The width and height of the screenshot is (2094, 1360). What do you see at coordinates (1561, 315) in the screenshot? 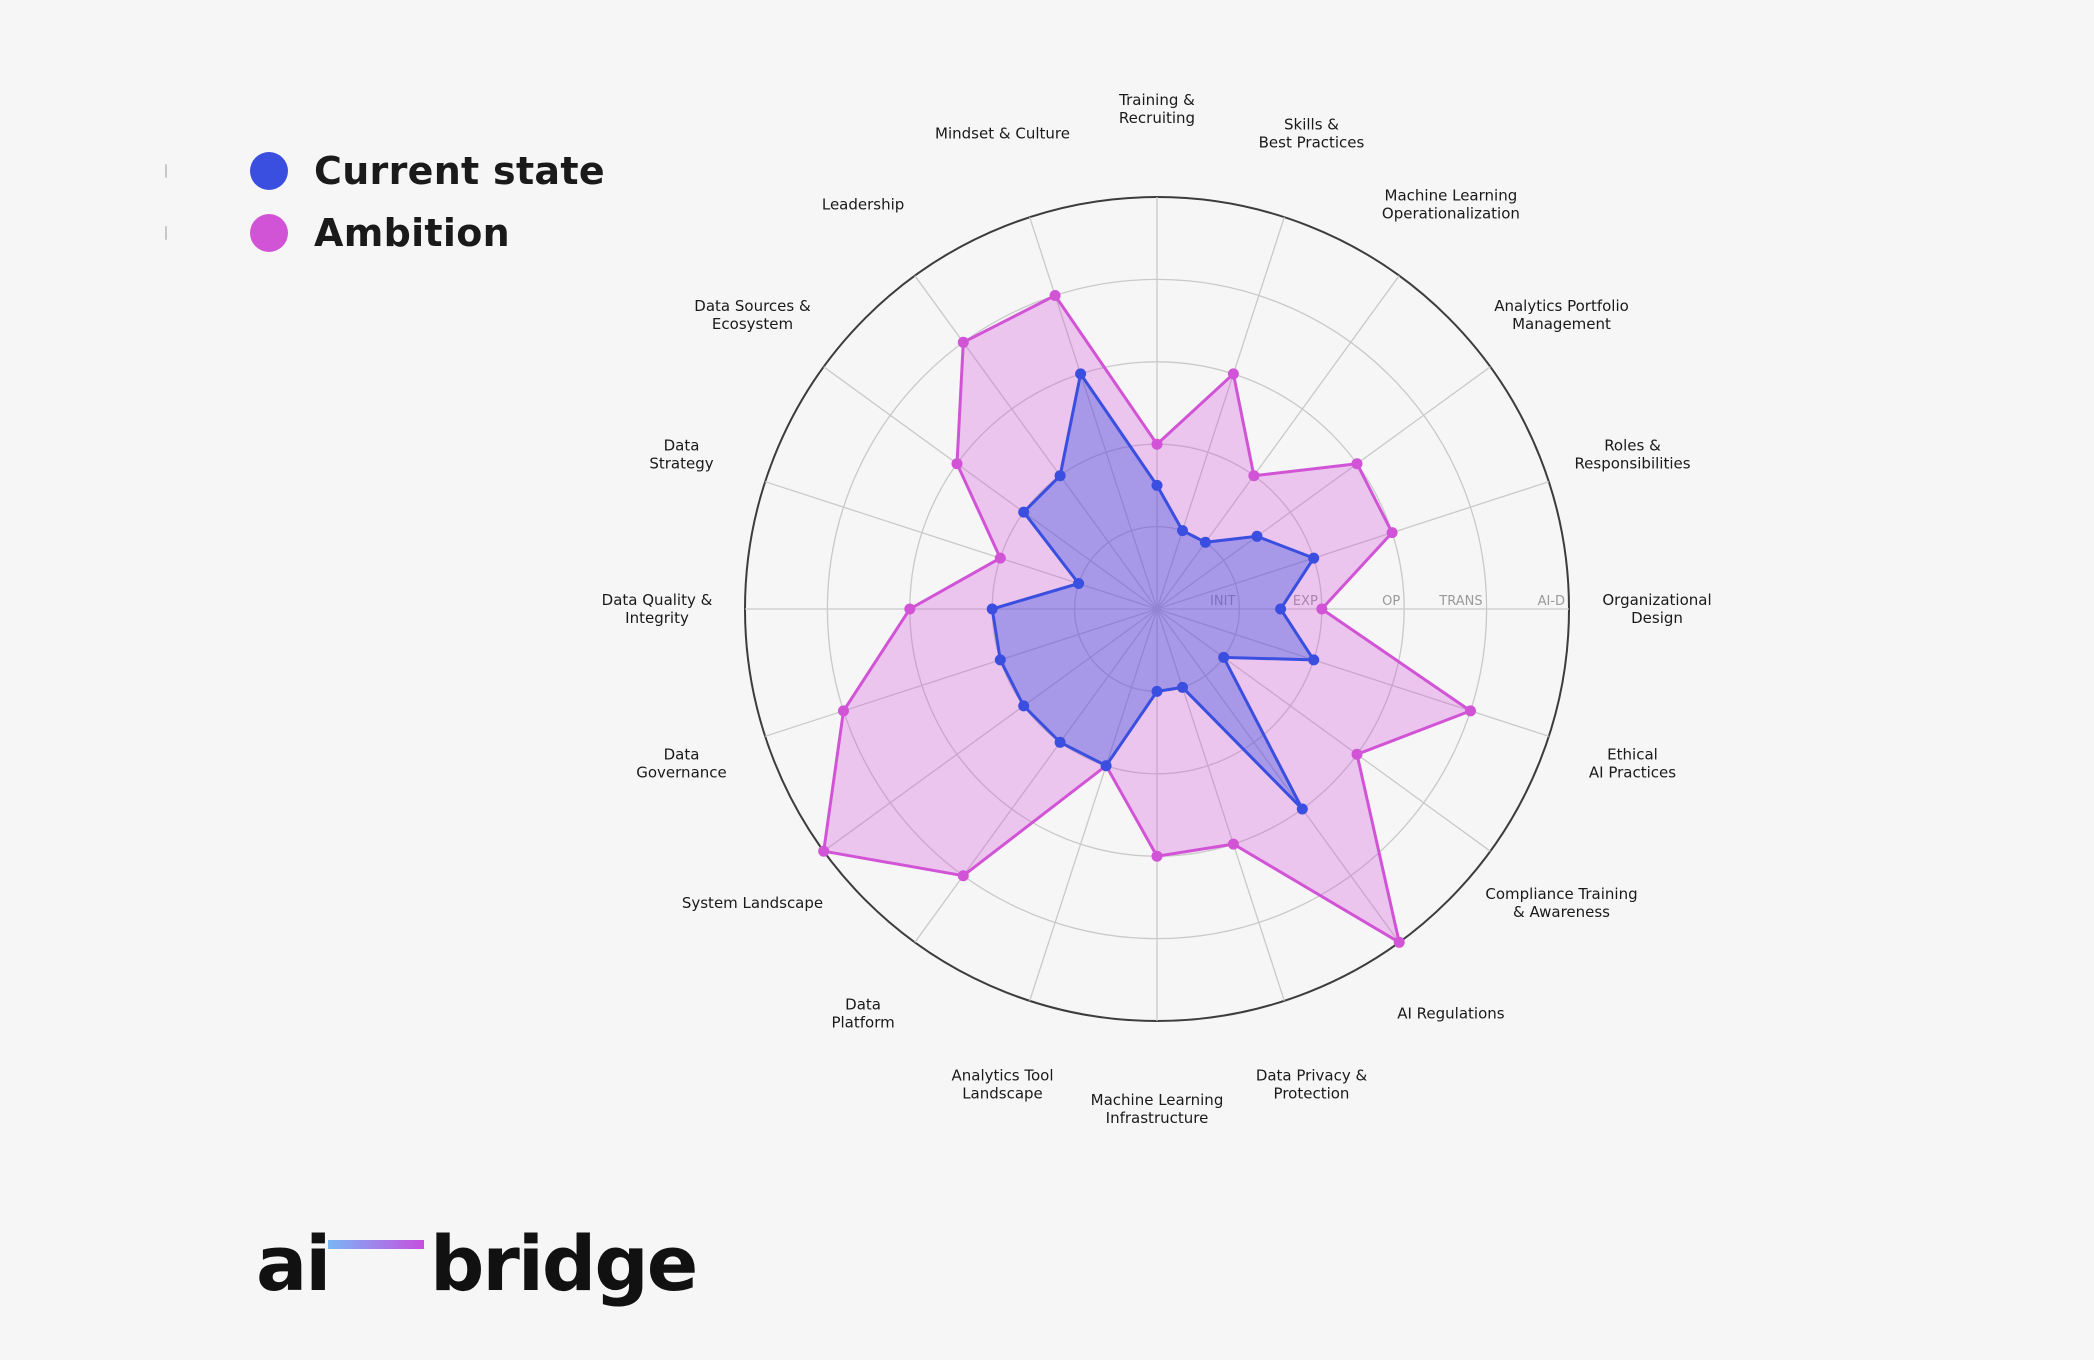
I see `radar-category-label: Analytics Portfolio Management` at bounding box center [1561, 315].